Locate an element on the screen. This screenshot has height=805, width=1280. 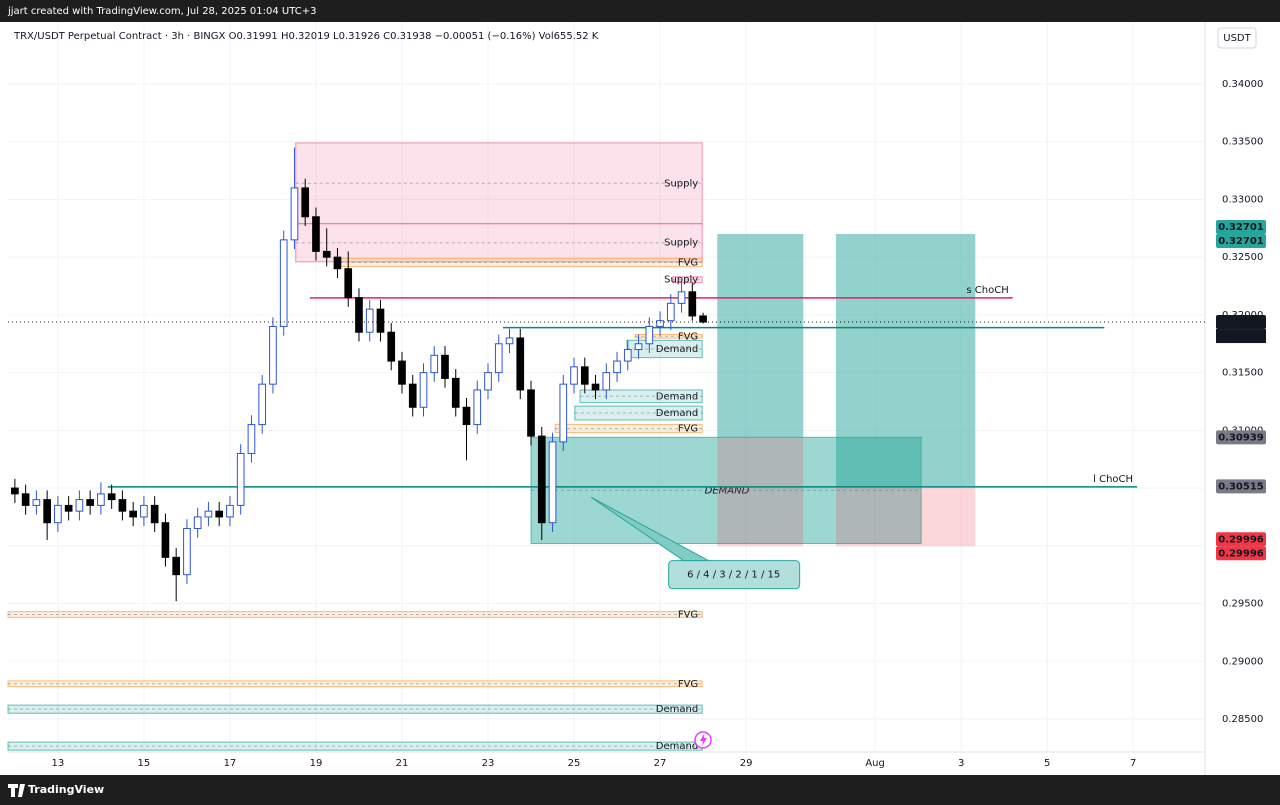
header-bar is located at coordinates (640, 11).